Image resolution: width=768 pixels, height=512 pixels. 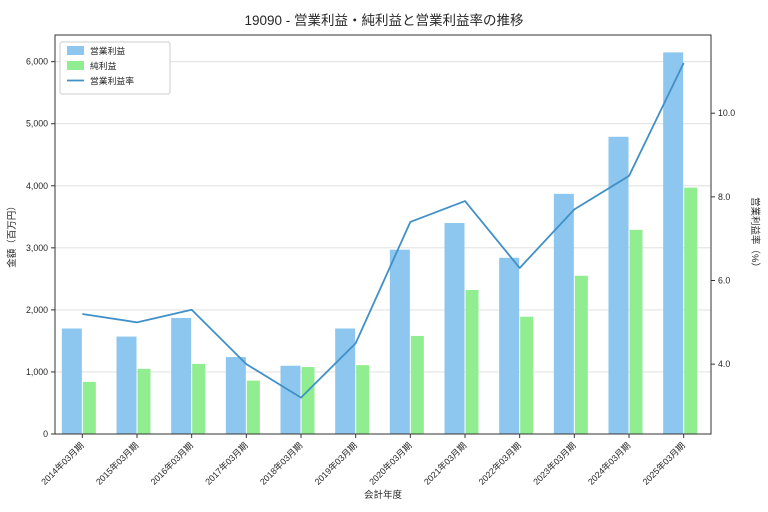 What do you see at coordinates (663, 462) in the screenshot?
I see `x-tick-label: 2025年03月期` at bounding box center [663, 462].